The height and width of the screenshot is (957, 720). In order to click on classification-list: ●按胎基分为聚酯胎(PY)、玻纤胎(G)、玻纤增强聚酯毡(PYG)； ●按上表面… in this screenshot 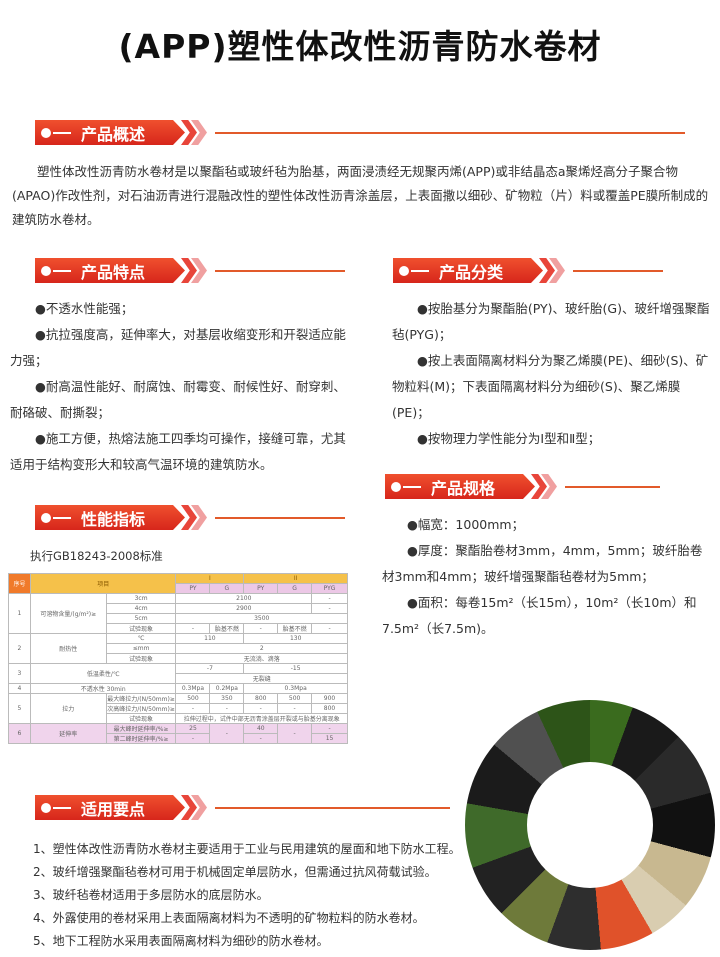, I will do `click(553, 374)`.